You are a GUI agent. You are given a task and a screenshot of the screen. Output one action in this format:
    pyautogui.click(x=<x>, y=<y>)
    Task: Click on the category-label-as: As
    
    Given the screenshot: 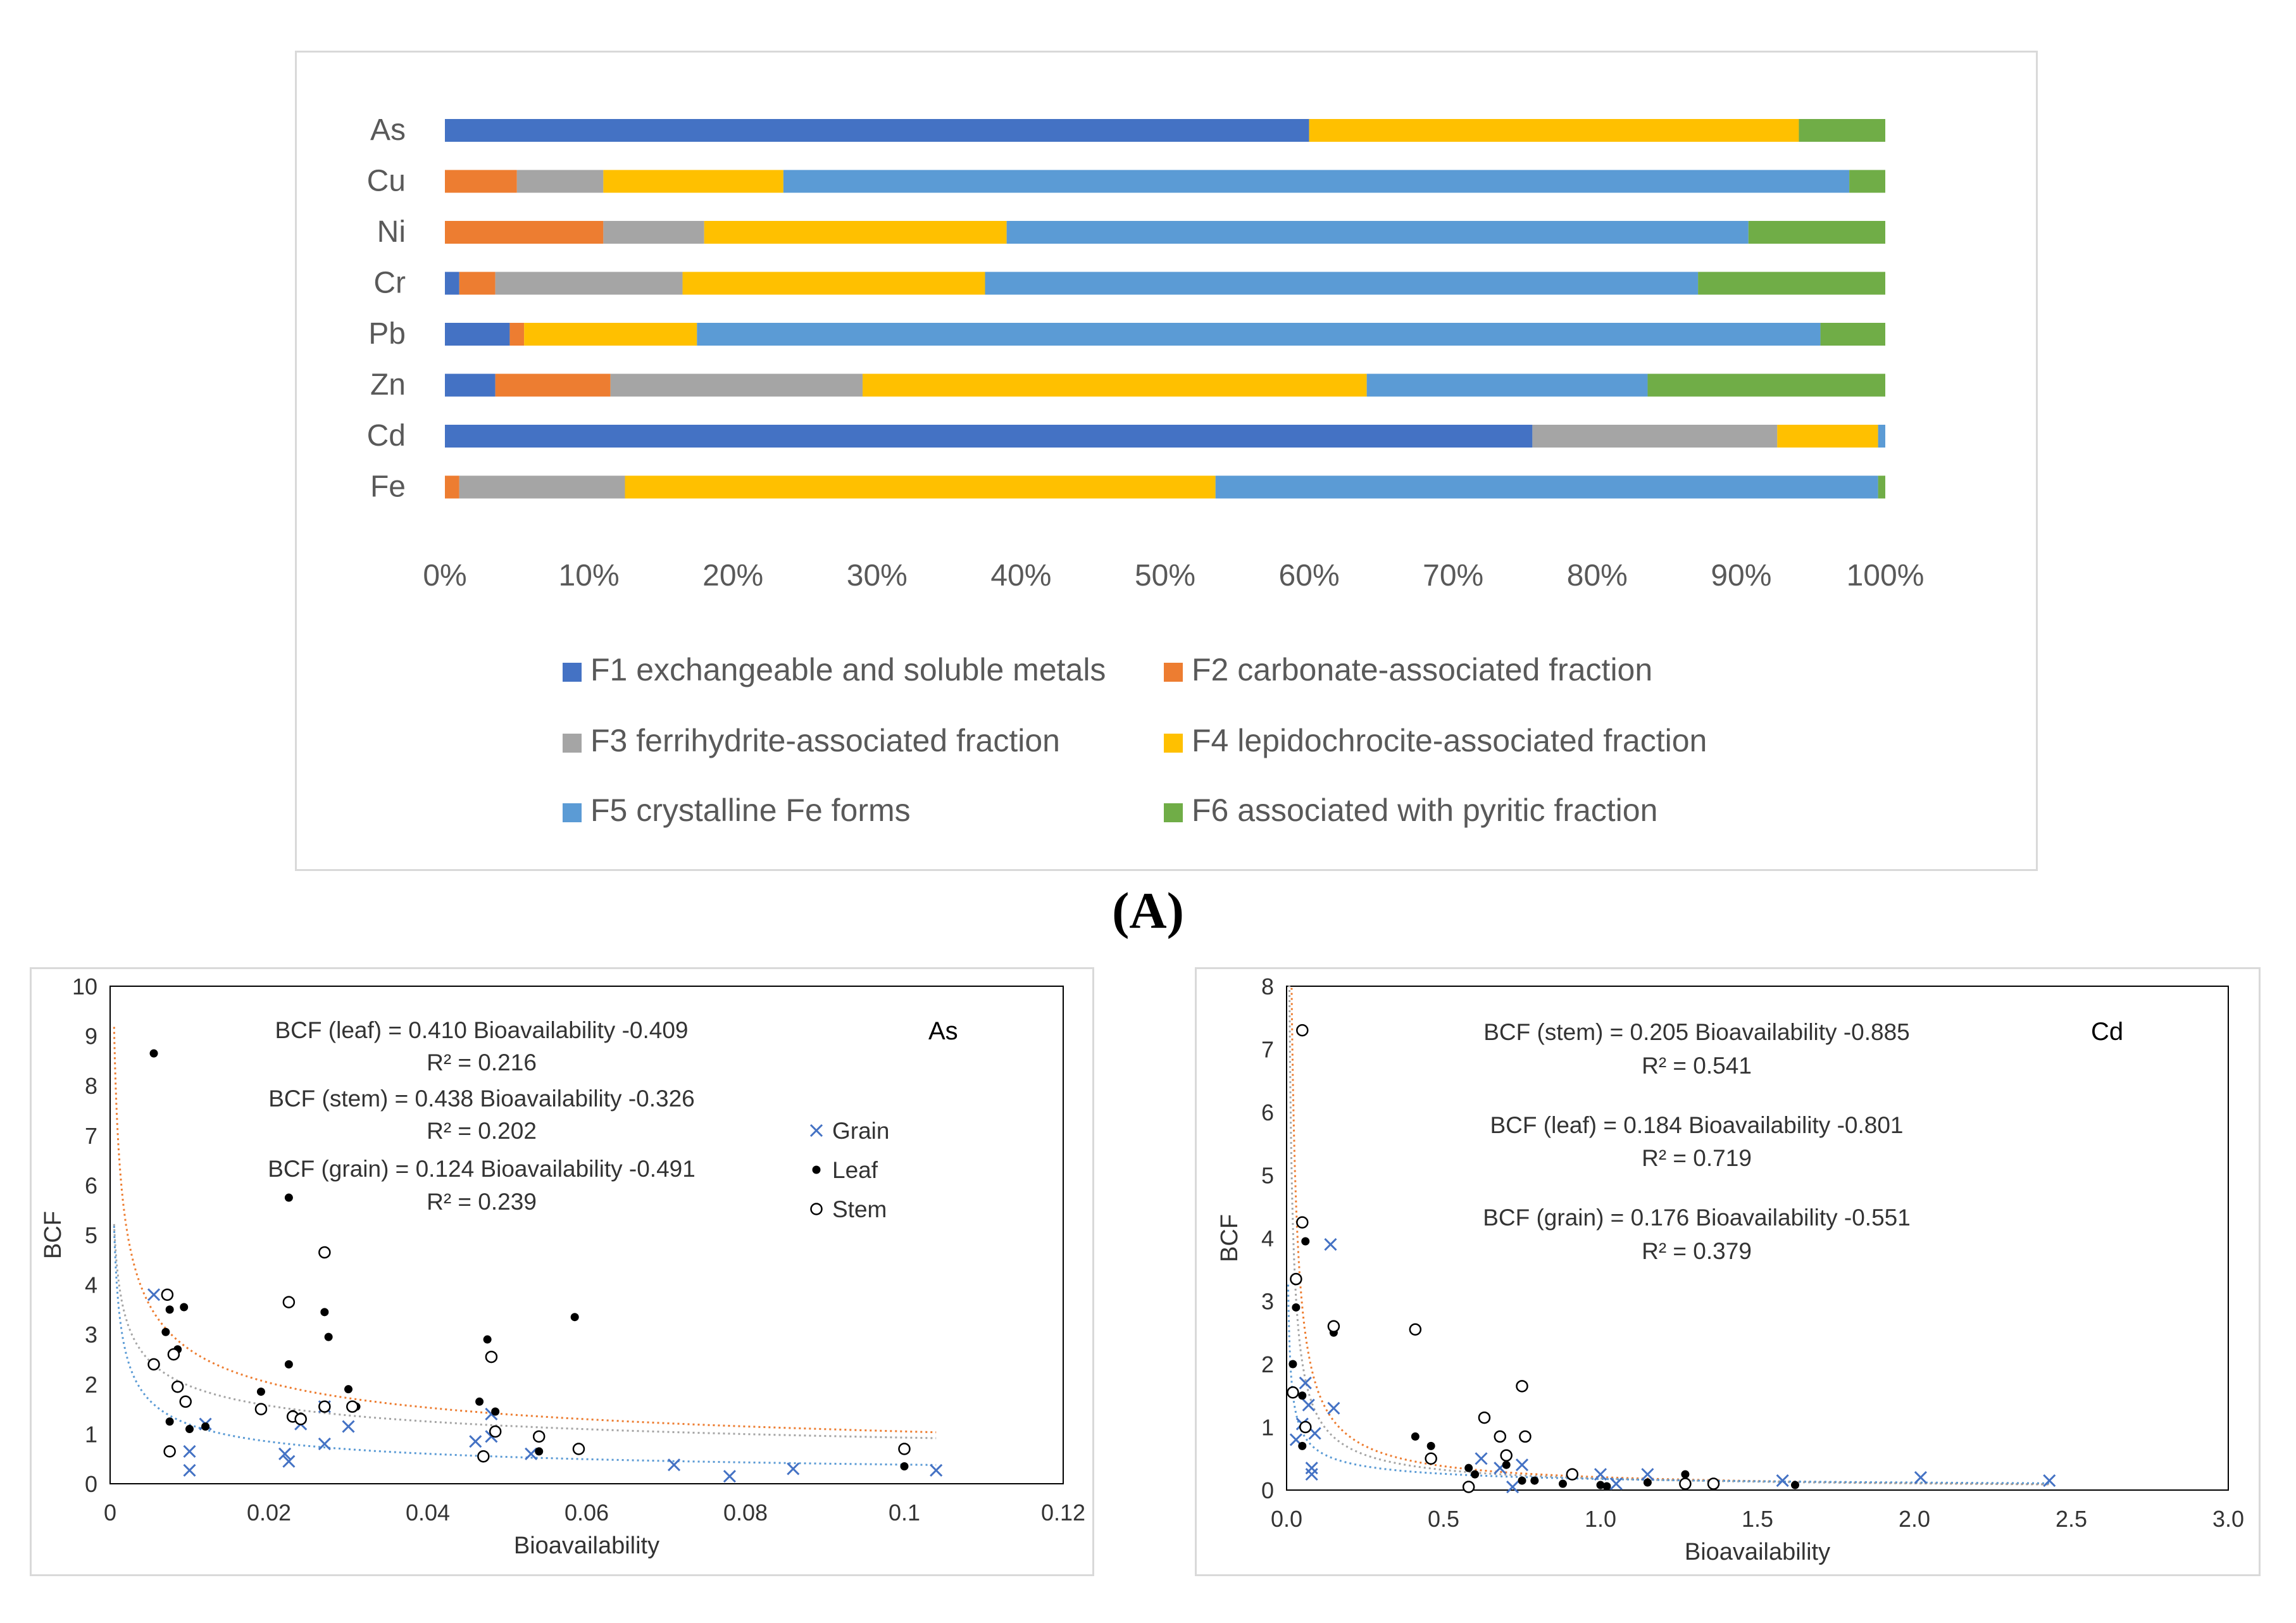 What is the action you would take?
    pyautogui.click(x=388, y=130)
    